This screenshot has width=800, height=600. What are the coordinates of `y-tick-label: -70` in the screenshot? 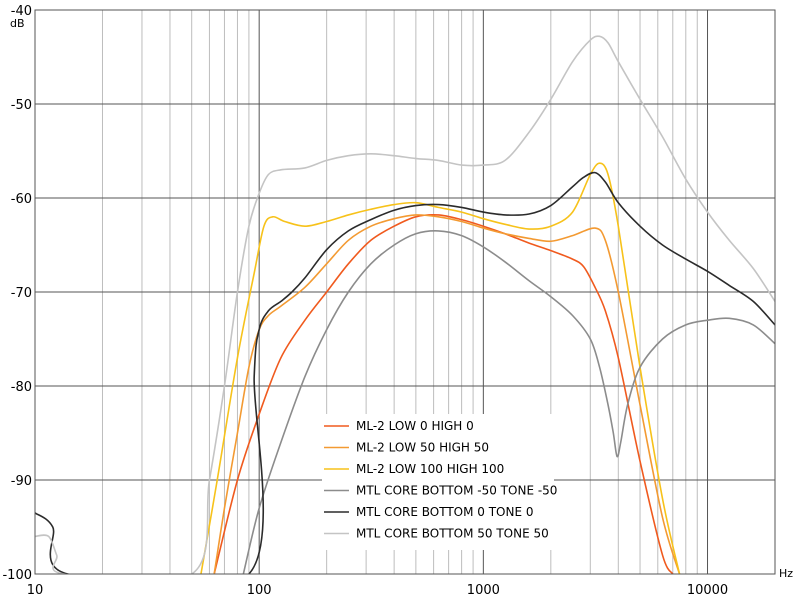 It's located at (21, 293).